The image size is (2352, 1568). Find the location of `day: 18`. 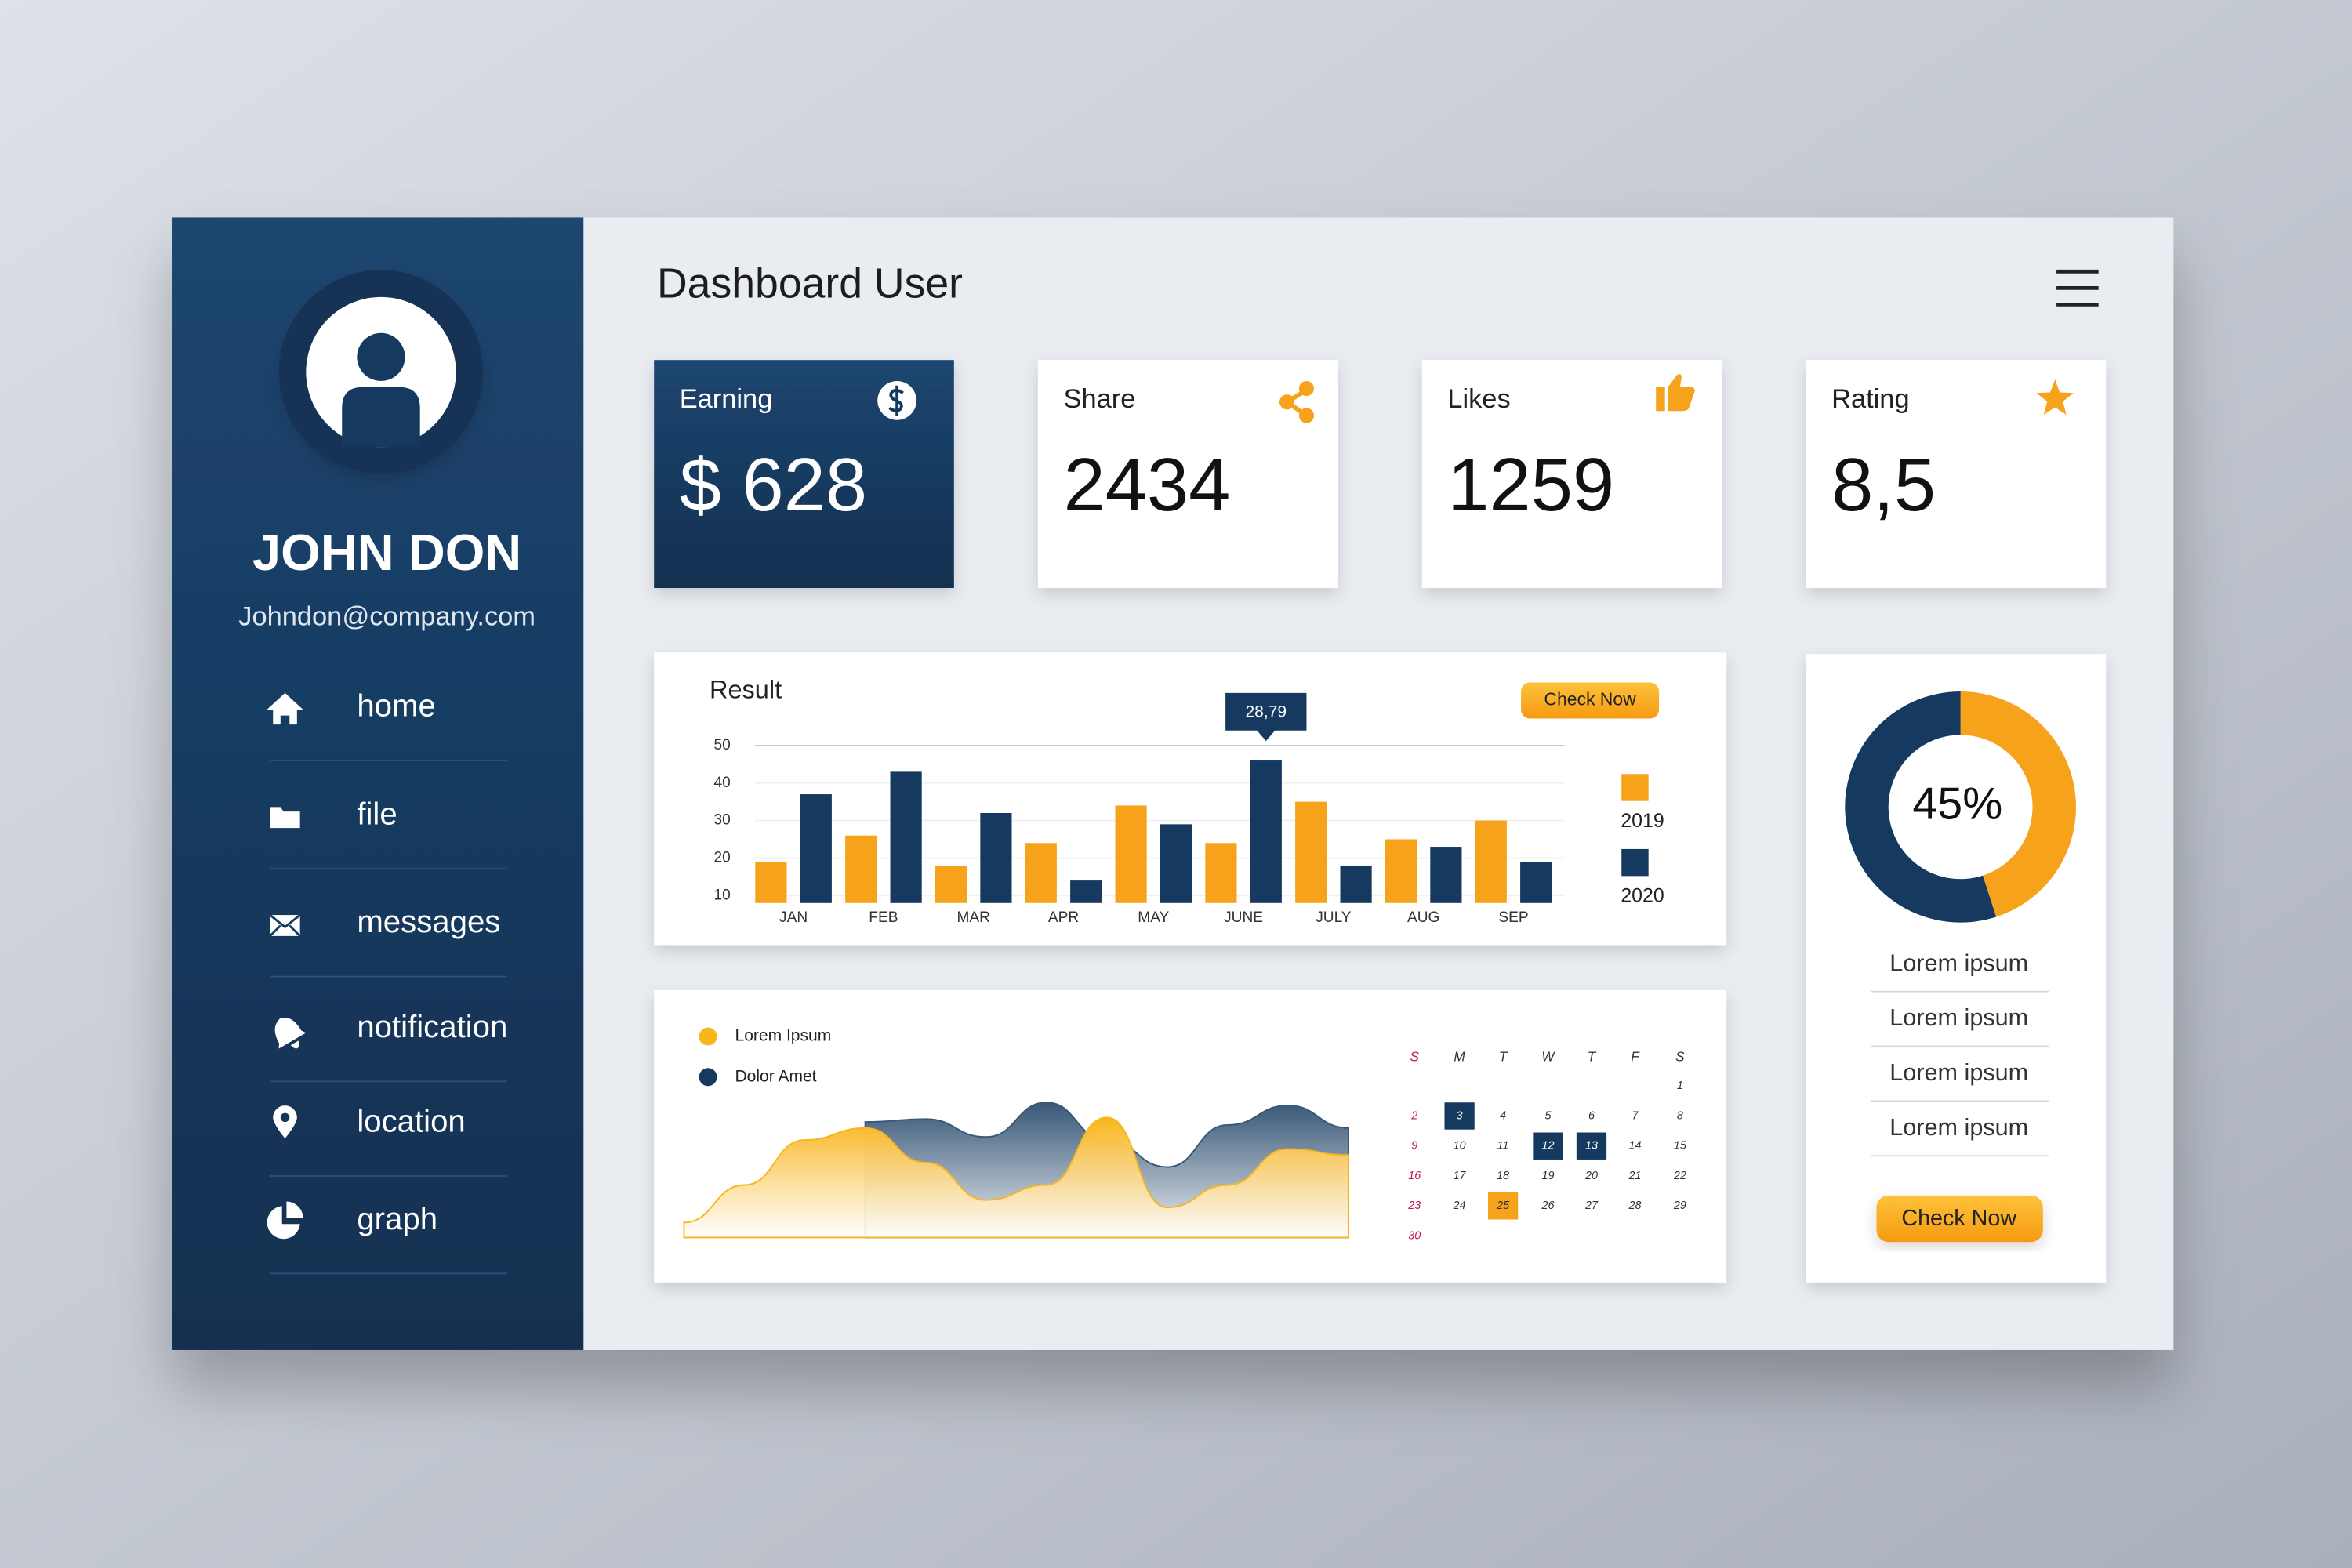

day: 18 is located at coordinates (1503, 1176).